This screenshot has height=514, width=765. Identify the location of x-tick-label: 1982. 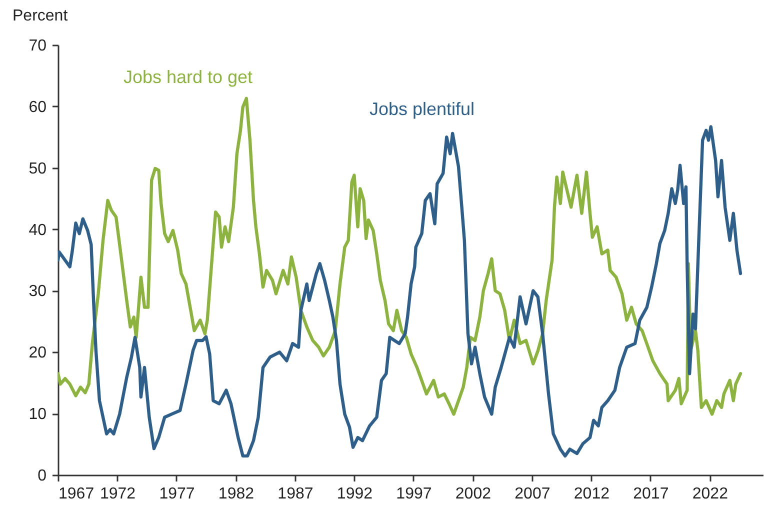
(236, 494).